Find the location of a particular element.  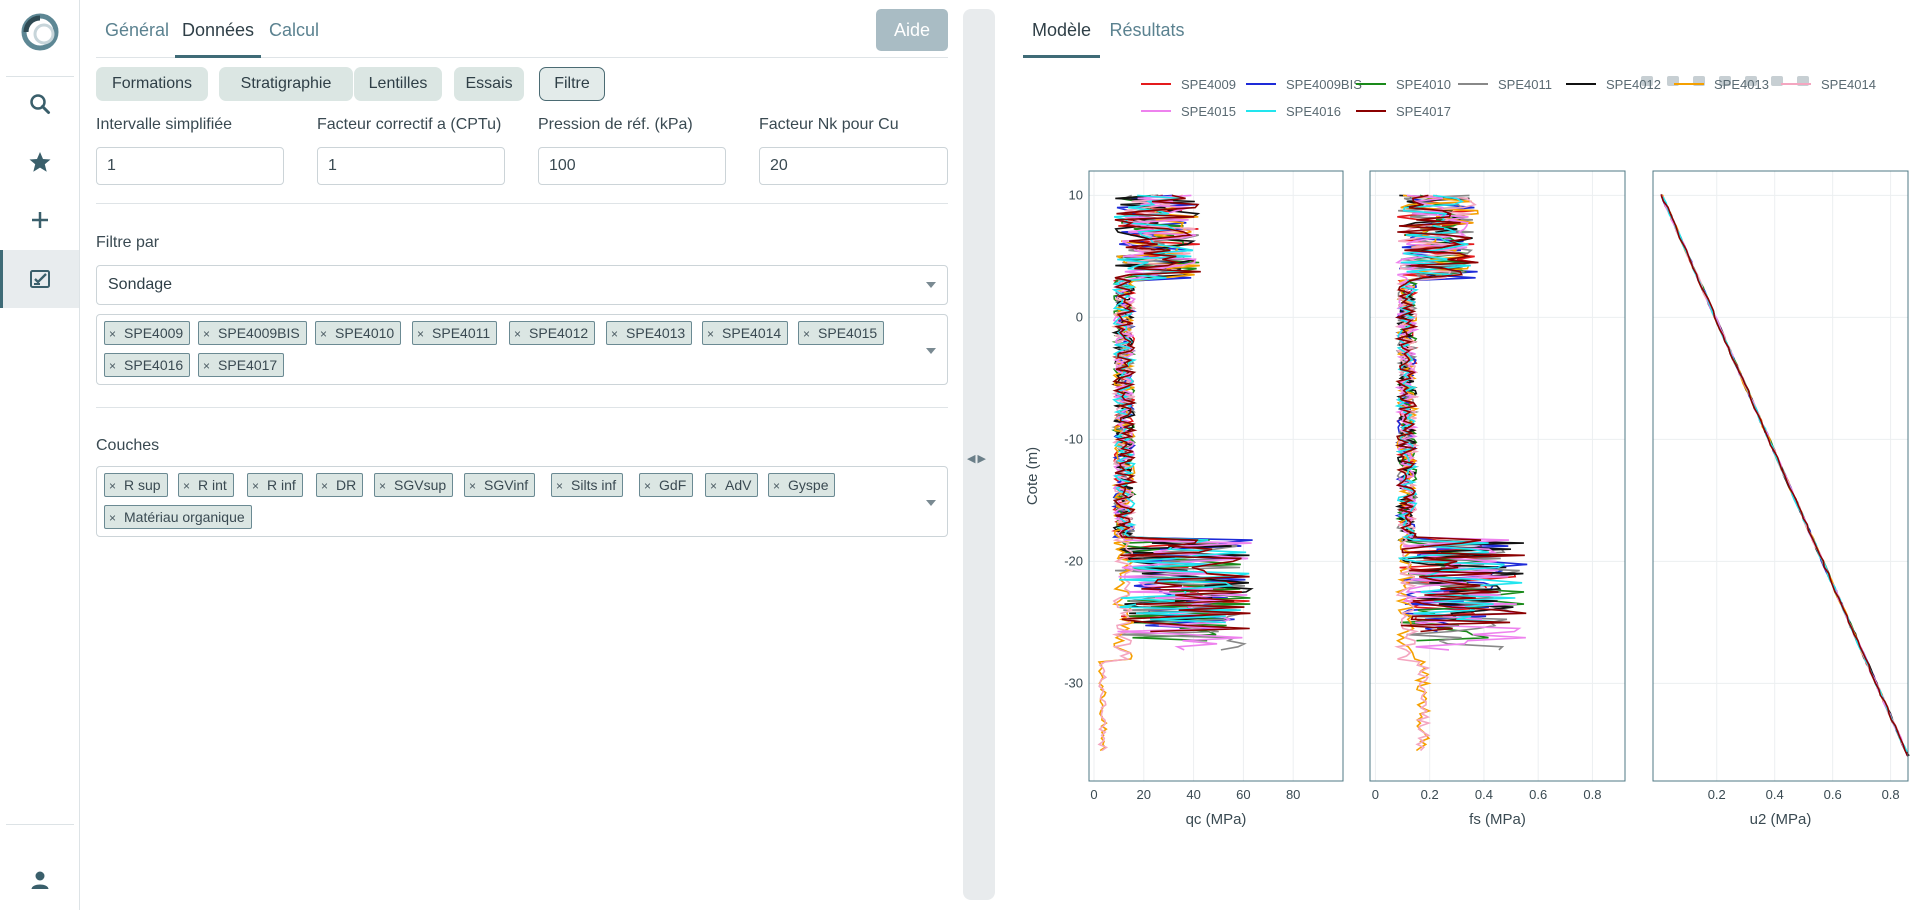

pill-formations: Formations is located at coordinates (152, 84).